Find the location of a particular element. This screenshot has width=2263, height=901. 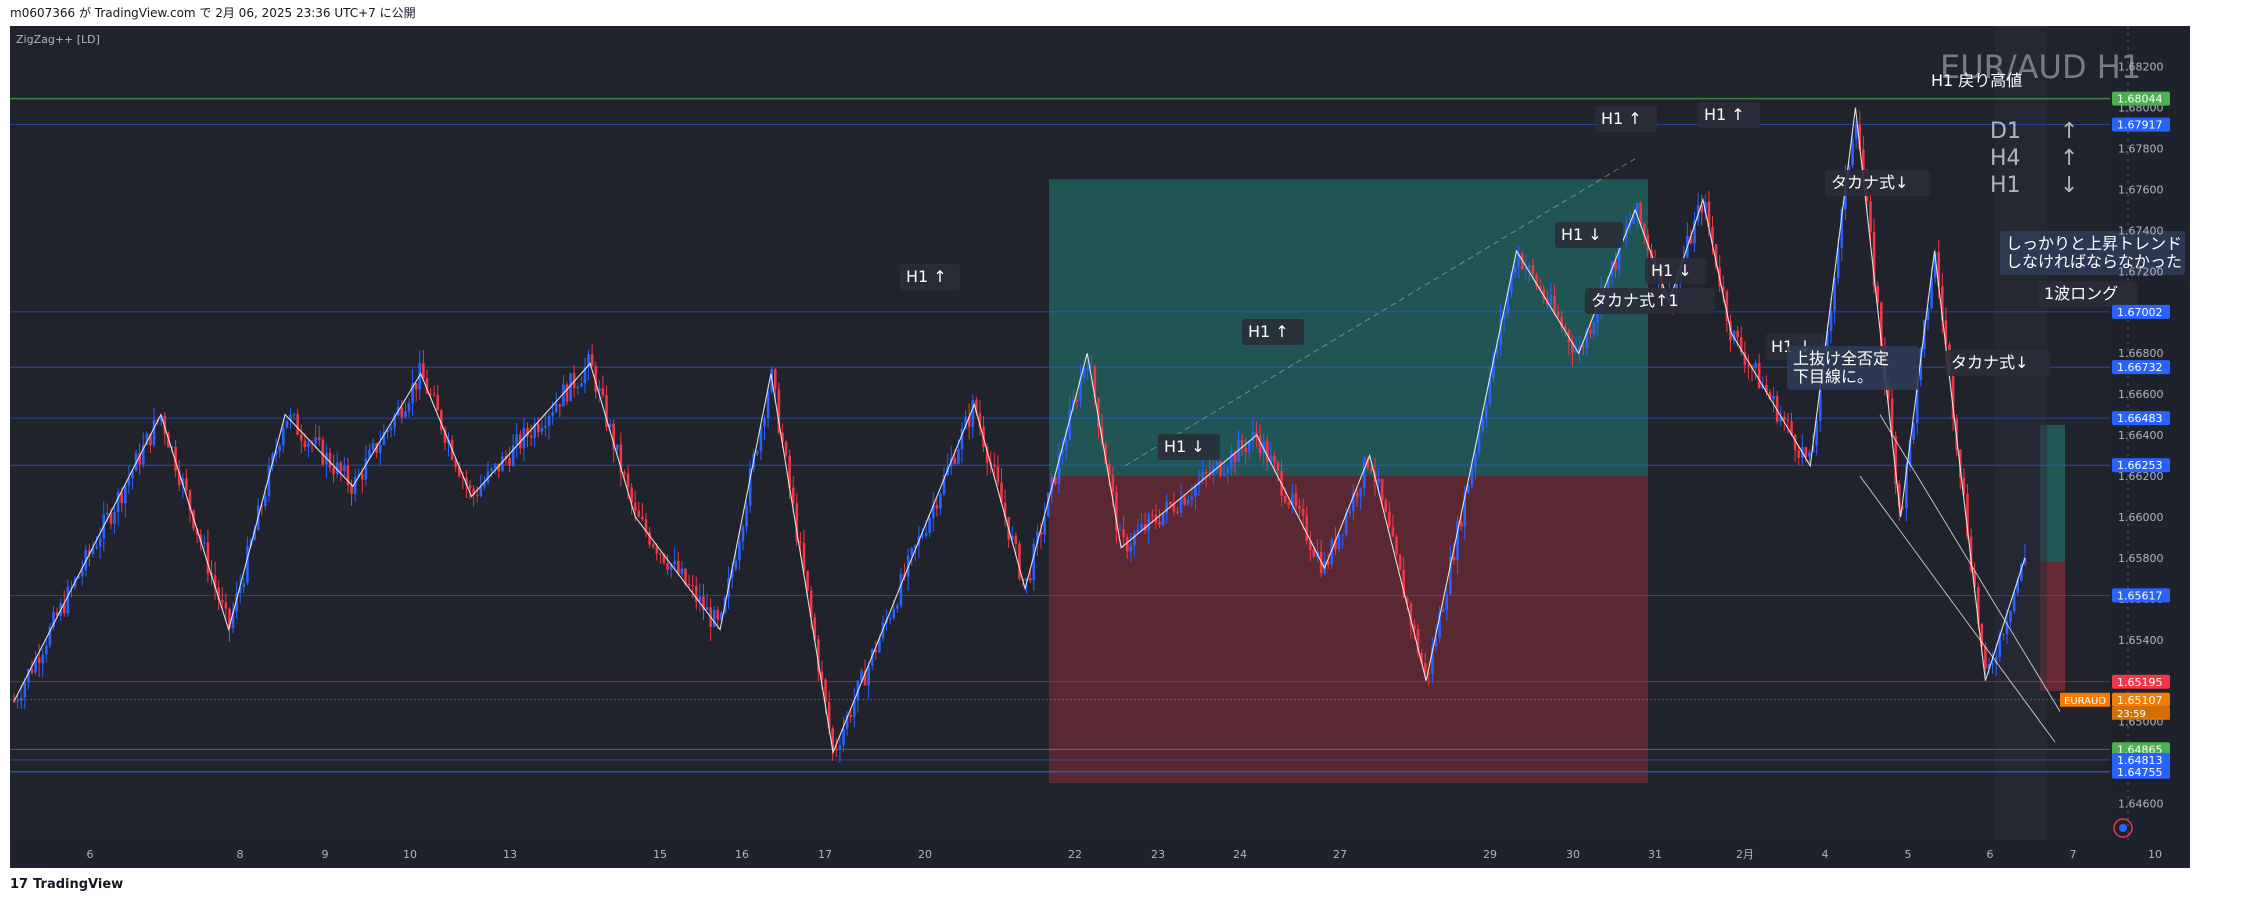

chart-annotation: H1 戻り高値 is located at coordinates (1976, 80).